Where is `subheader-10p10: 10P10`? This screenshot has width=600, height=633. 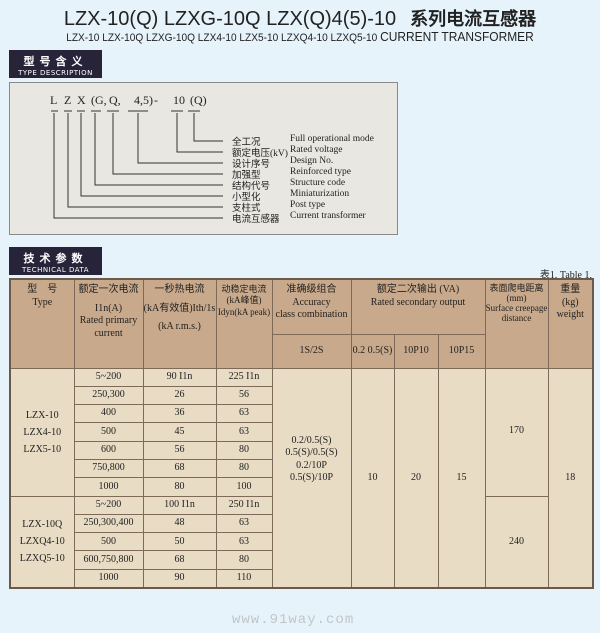
subheader-10p10: 10P10 is located at coordinates (416, 351).